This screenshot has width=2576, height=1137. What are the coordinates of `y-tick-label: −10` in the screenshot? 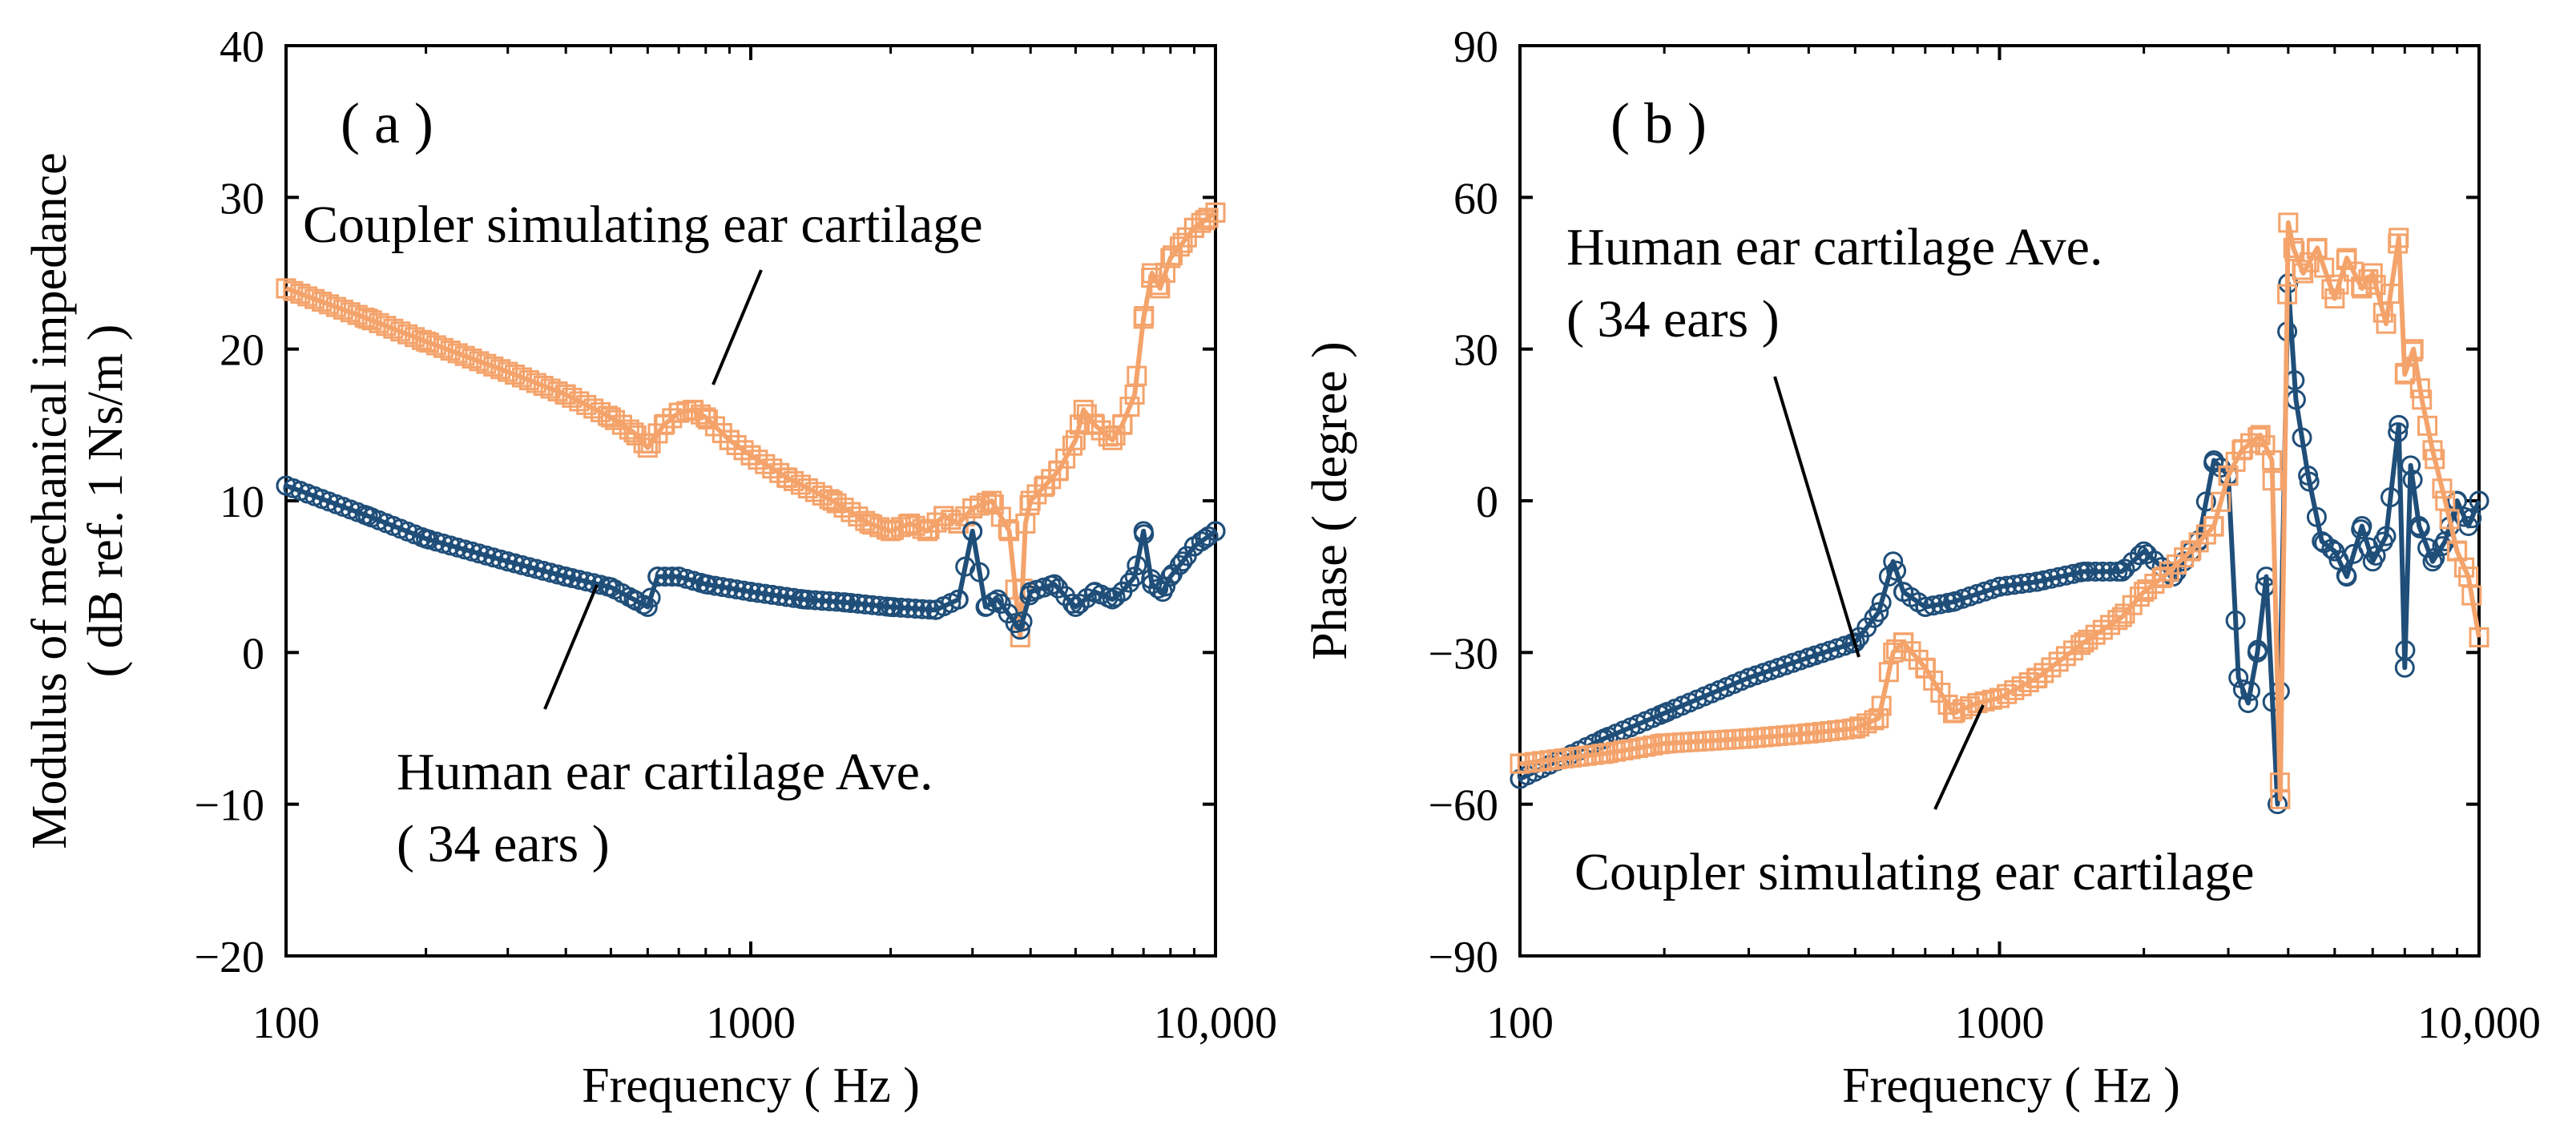 It's located at (229, 806).